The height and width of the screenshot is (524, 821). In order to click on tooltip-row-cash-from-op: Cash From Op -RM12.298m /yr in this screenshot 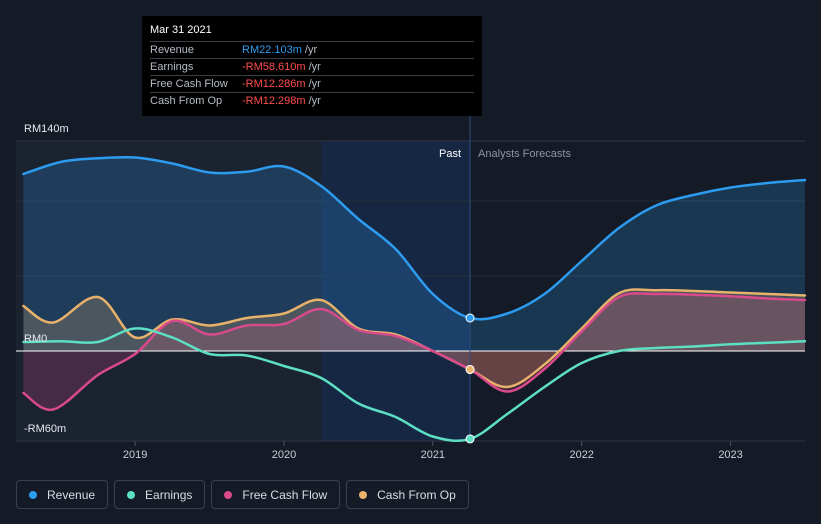, I will do `click(312, 100)`.